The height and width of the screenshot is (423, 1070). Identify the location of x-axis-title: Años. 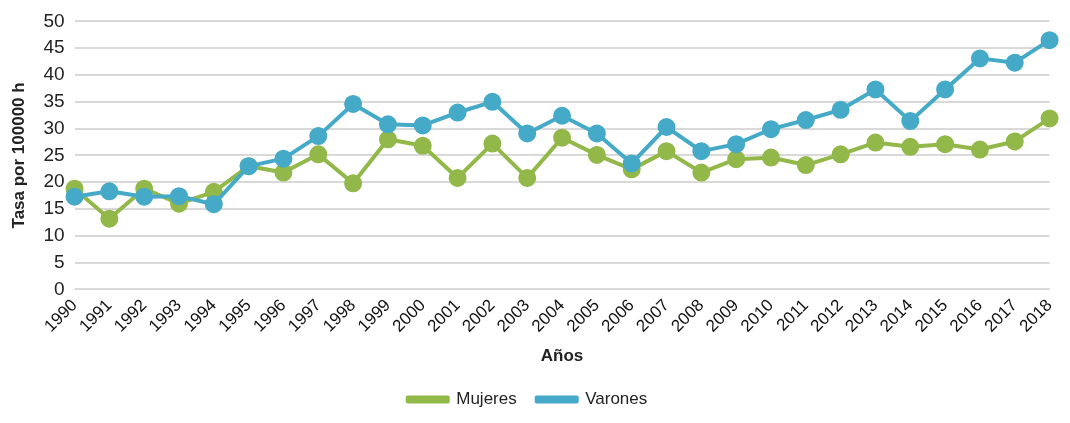
(562, 356).